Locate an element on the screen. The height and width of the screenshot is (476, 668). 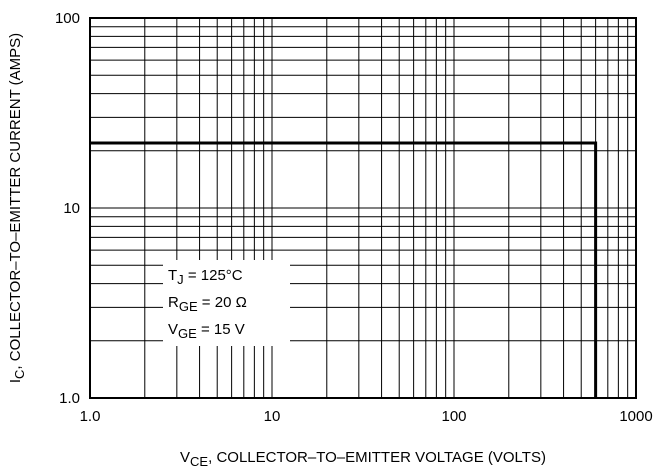
annotation: VGE = 15 V is located at coordinates (206, 331).